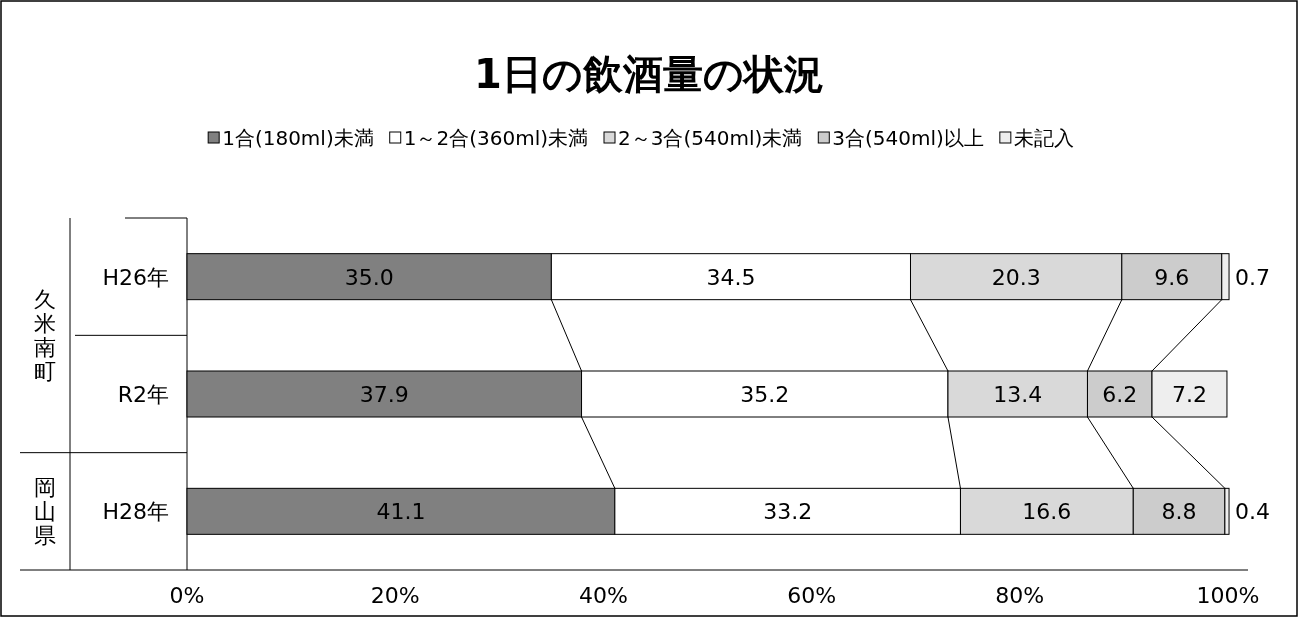 This screenshot has height=617, width=1298. I want to click on data-label: 41.1, so click(401, 512).